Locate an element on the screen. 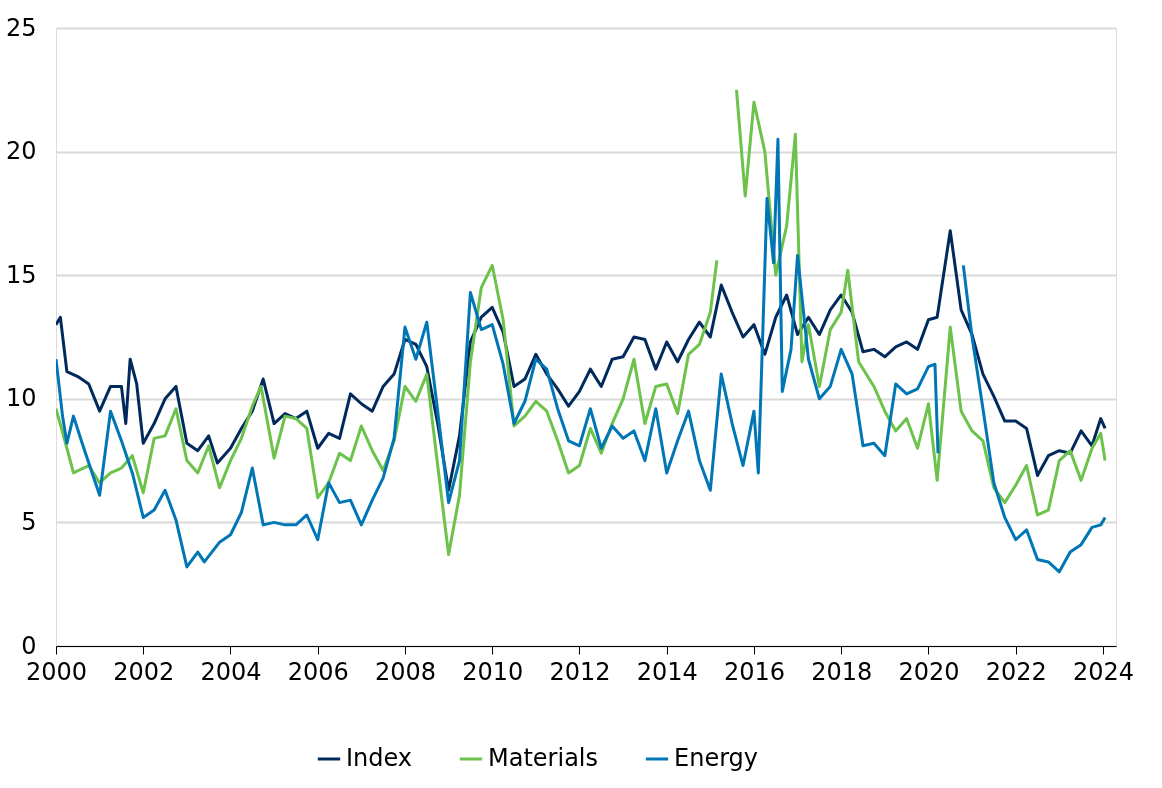 The image size is (1162, 788). legend-label: Materials is located at coordinates (543, 758).